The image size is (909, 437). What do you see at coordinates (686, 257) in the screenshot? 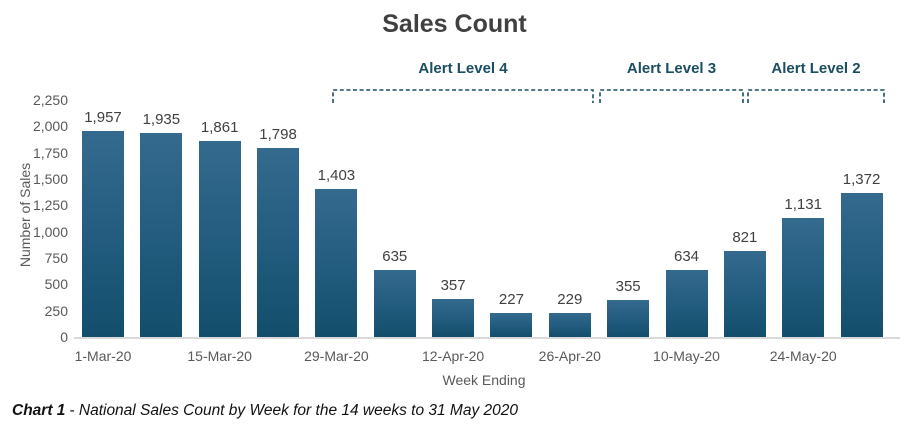
I see `bar-value-label: 634` at bounding box center [686, 257].